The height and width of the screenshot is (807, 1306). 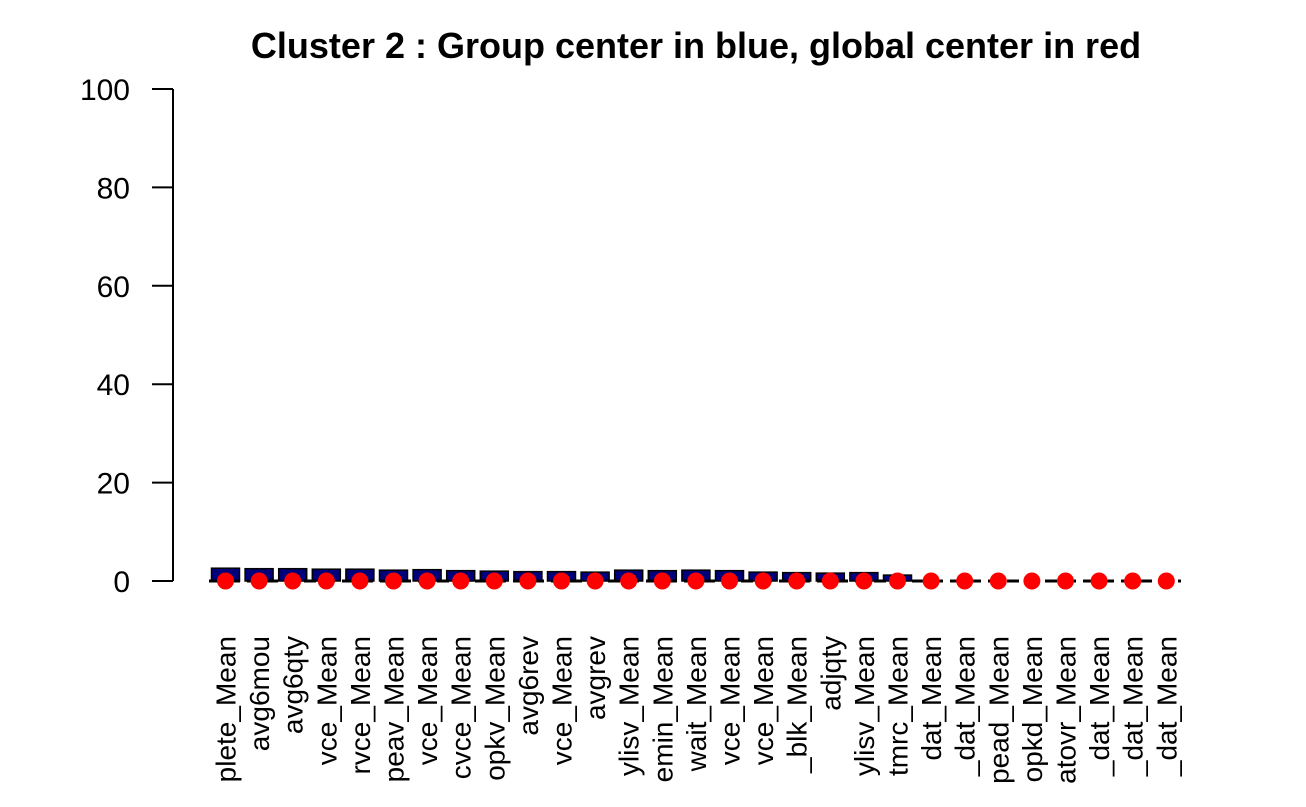 I want to click on category-label: avgrev, so click(x=595, y=678).